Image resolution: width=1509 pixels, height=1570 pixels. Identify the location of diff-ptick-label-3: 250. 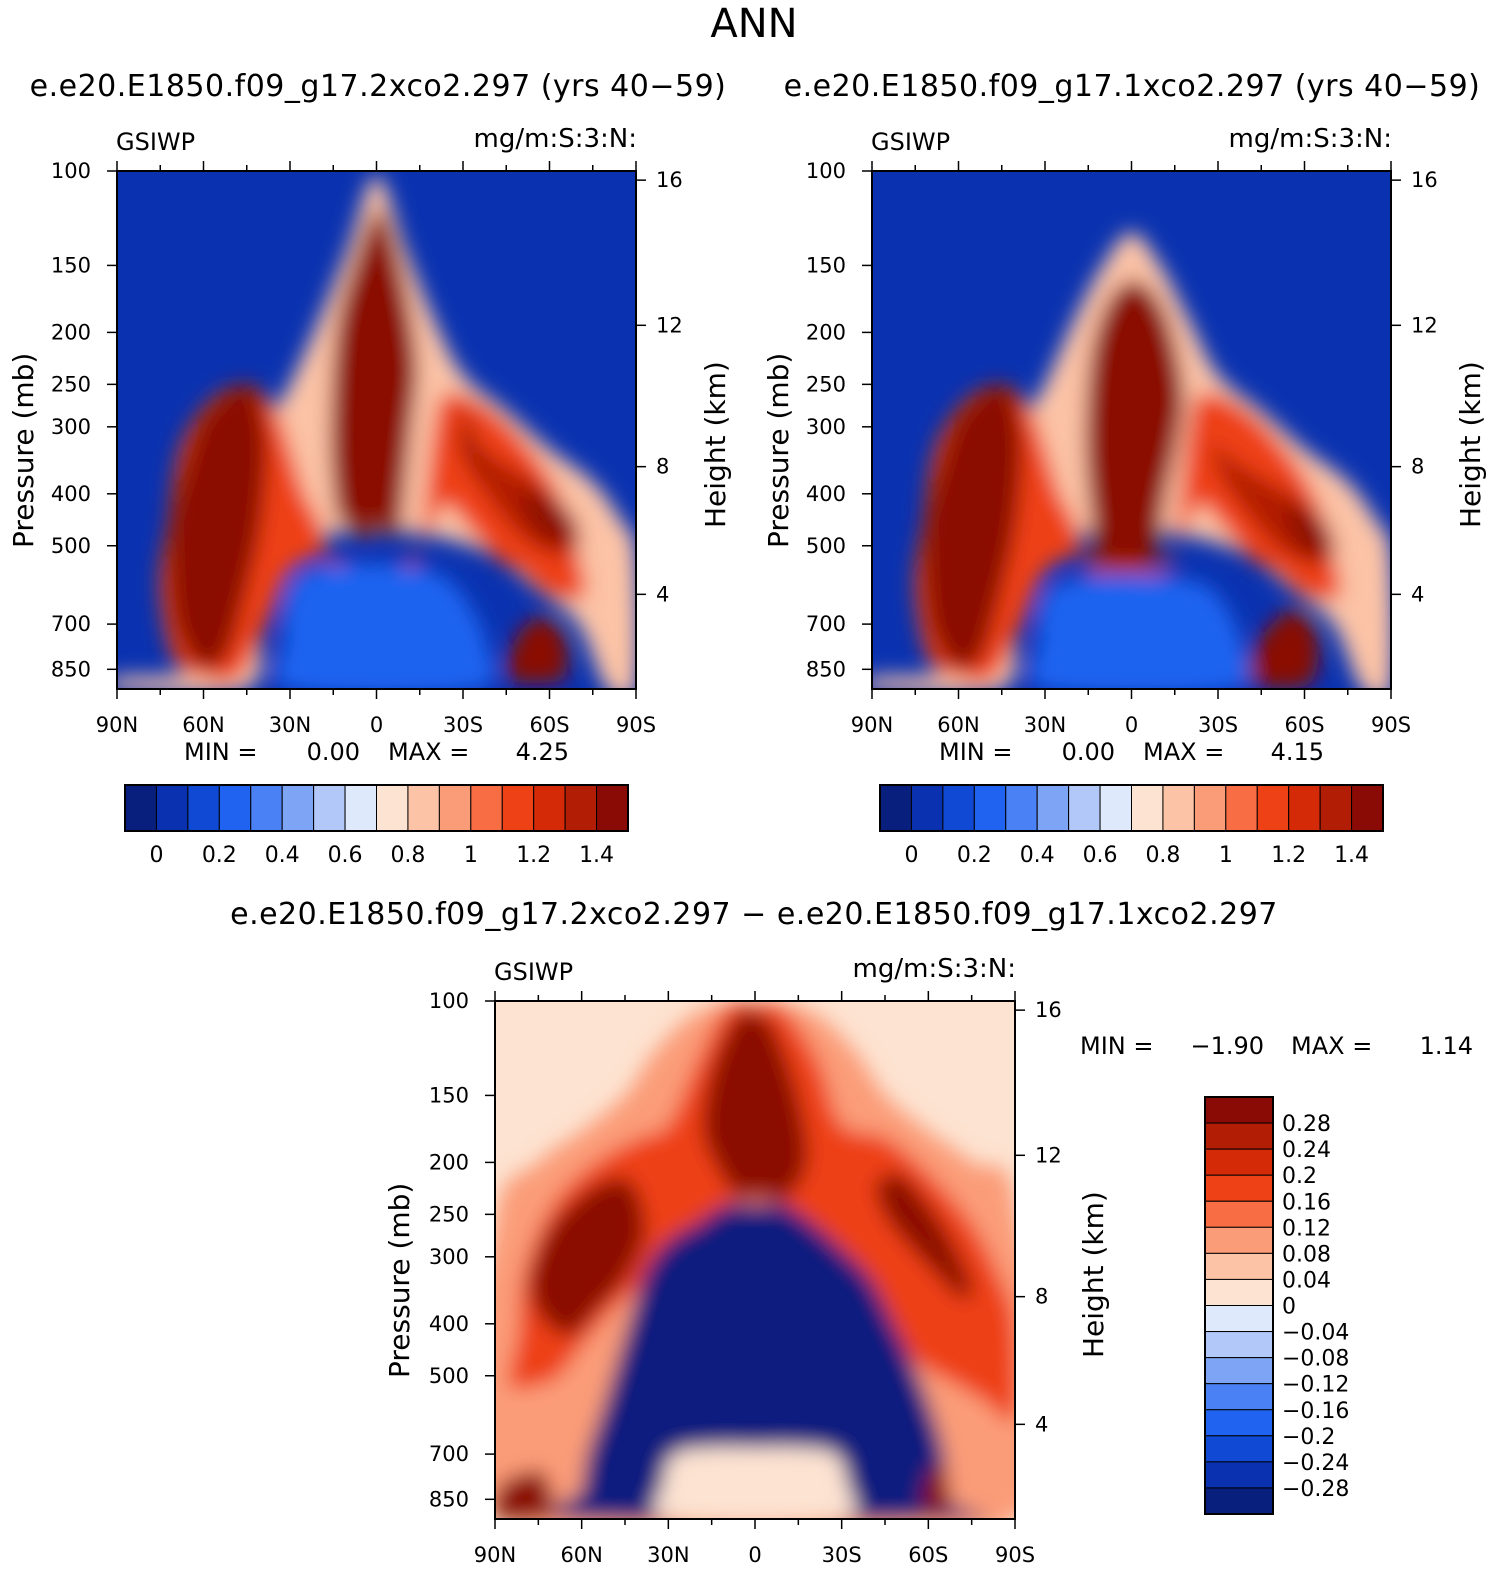
(449, 1214).